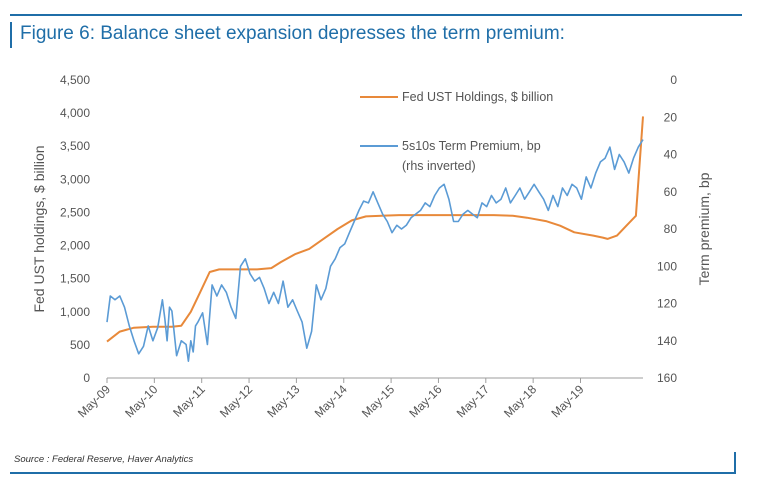 The height and width of the screenshot is (494, 773). What do you see at coordinates (94, 401) in the screenshot?
I see `x-tick-label: May-09` at bounding box center [94, 401].